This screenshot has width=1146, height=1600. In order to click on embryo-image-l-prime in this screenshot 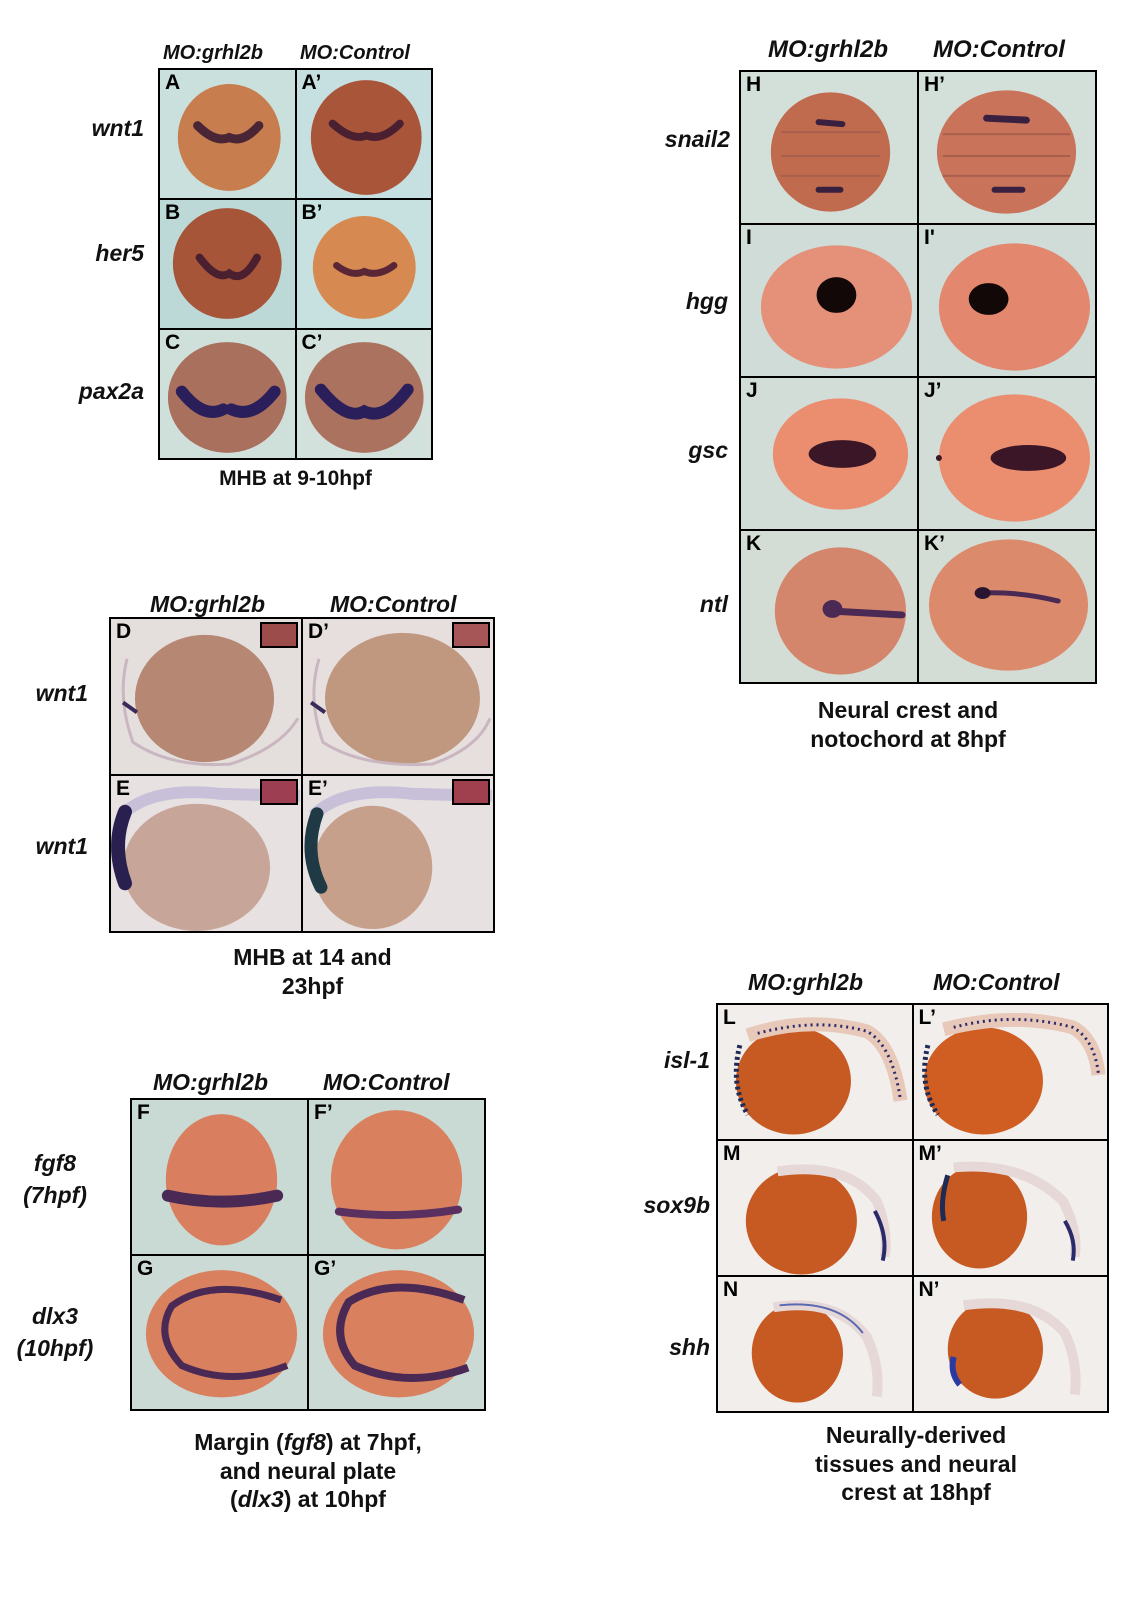, I will do `click(1013, 1073)`.